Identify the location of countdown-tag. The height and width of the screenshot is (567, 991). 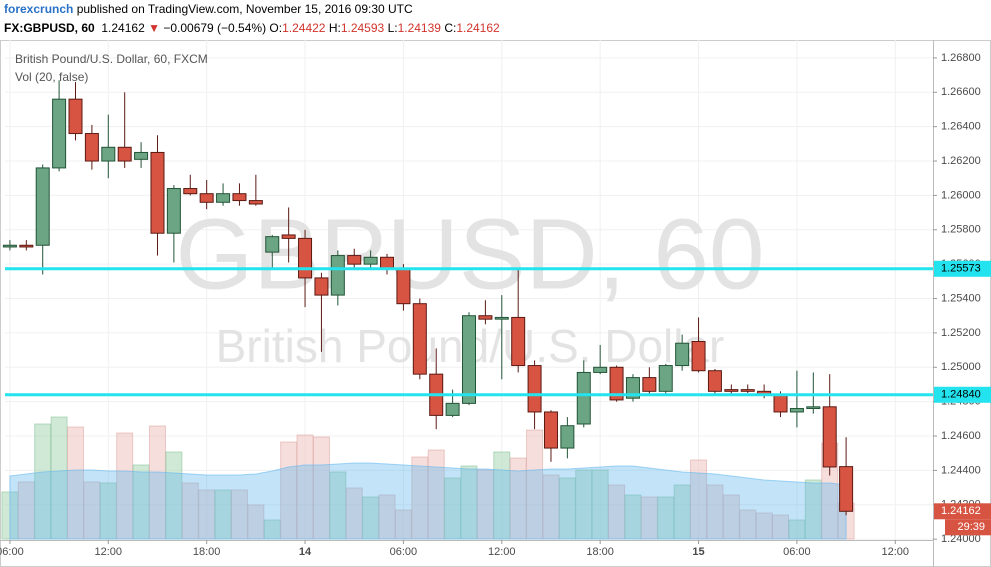
(968, 527).